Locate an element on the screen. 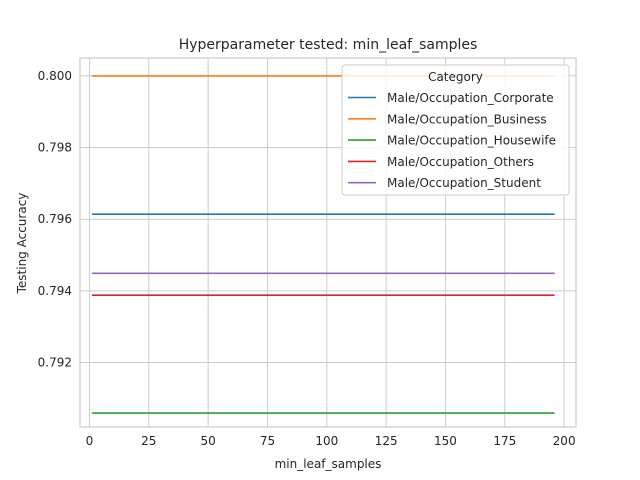  x-tick-label: 50 is located at coordinates (208, 441).